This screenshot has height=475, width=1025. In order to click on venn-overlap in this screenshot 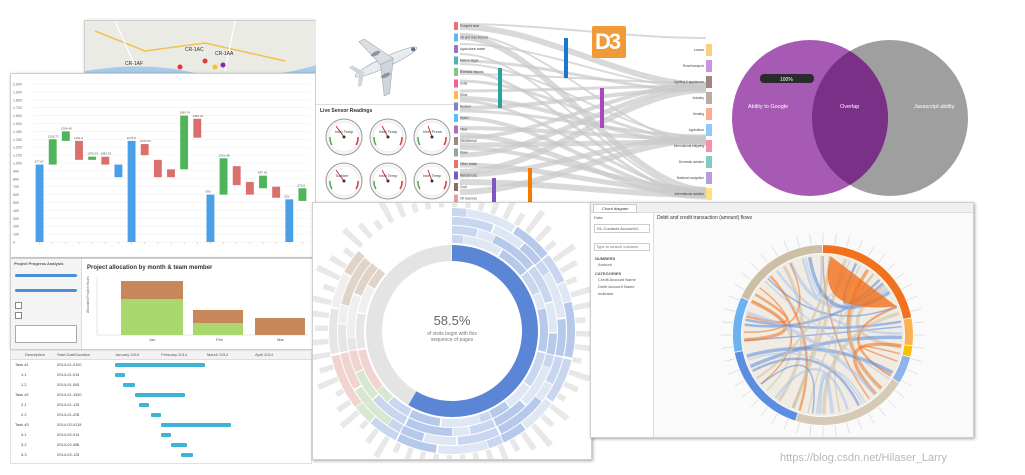, I will do `click(850, 118)`.